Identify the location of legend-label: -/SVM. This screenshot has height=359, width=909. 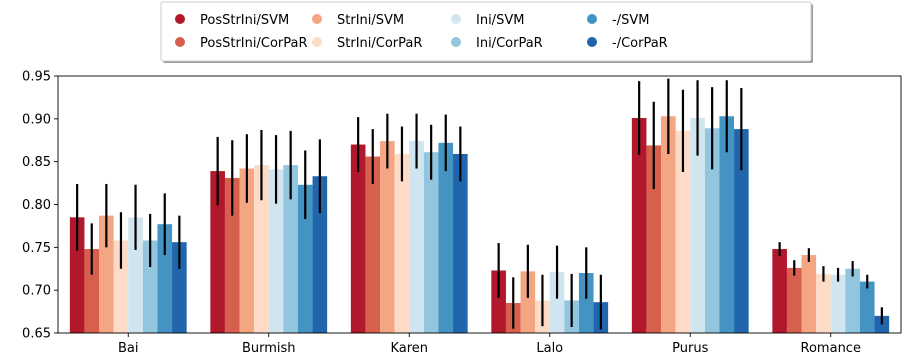
(630, 20).